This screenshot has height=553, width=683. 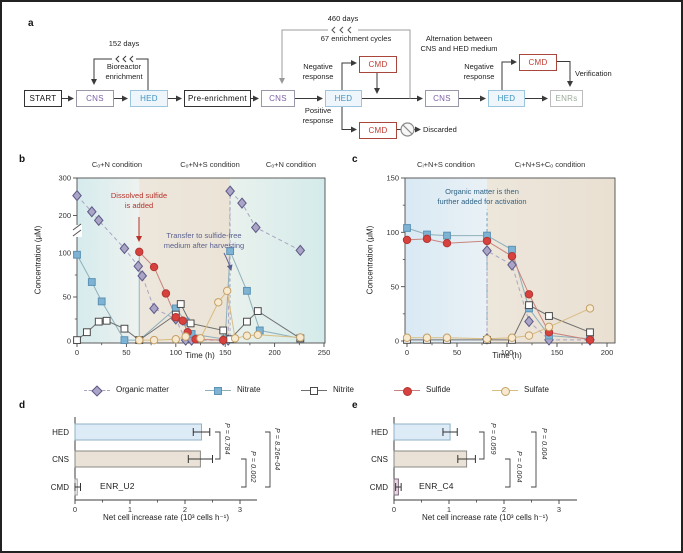 What do you see at coordinates (278, 98) in the screenshot?
I see `flow-box-cns-2: CNS` at bounding box center [278, 98].